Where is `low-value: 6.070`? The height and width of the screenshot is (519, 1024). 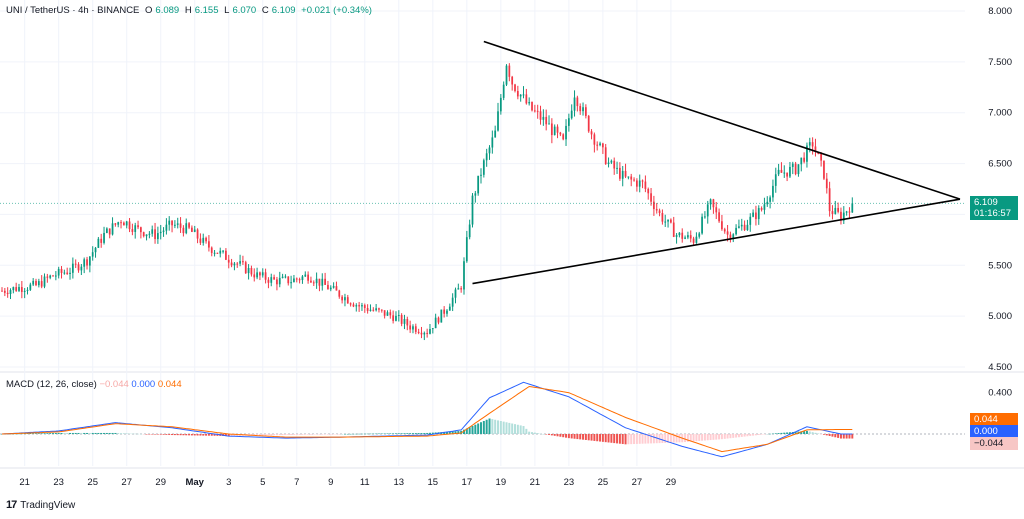 low-value: 6.070 is located at coordinates (244, 10).